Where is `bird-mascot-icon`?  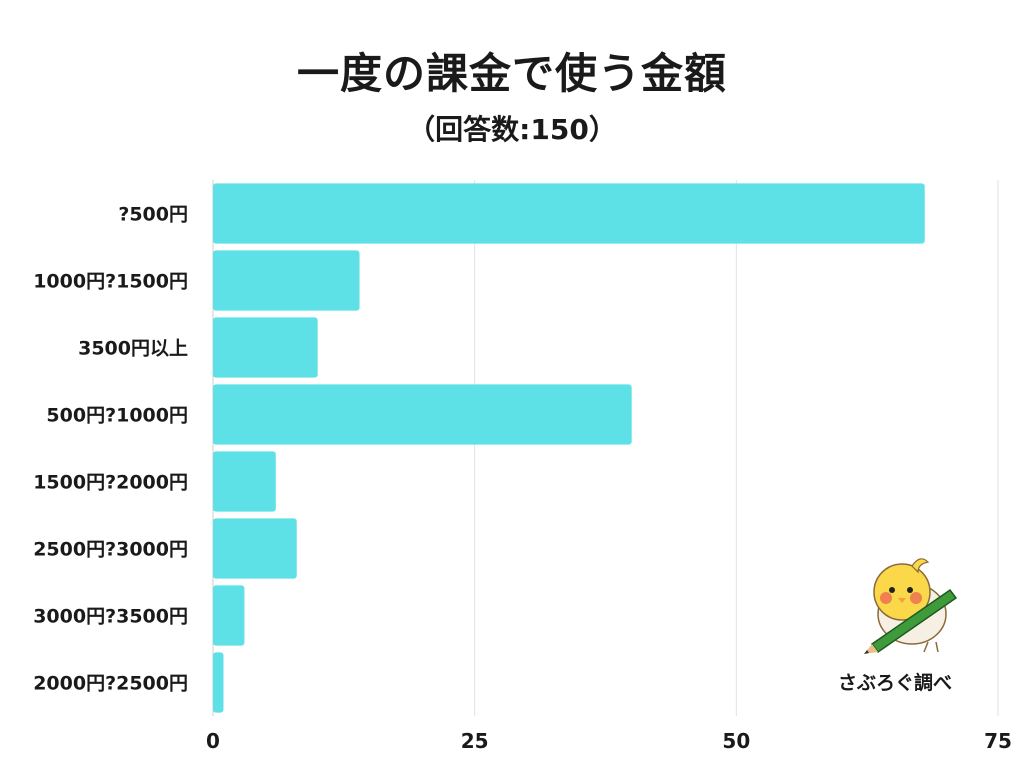
bird-mascot-icon is located at coordinates (911, 606).